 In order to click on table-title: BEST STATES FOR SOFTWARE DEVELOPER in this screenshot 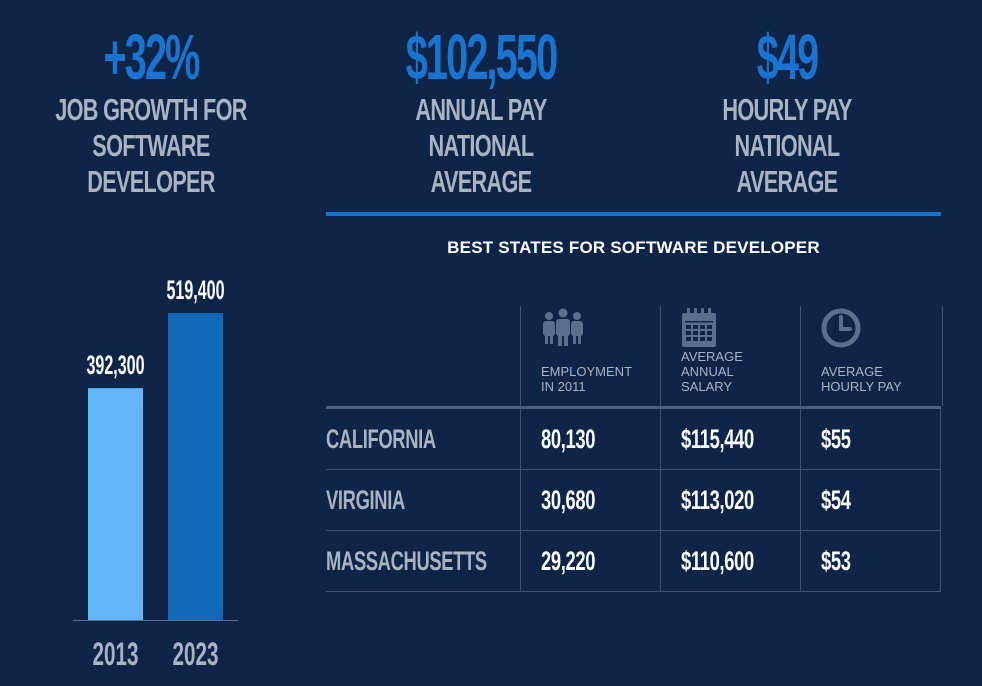, I will do `click(633, 247)`.